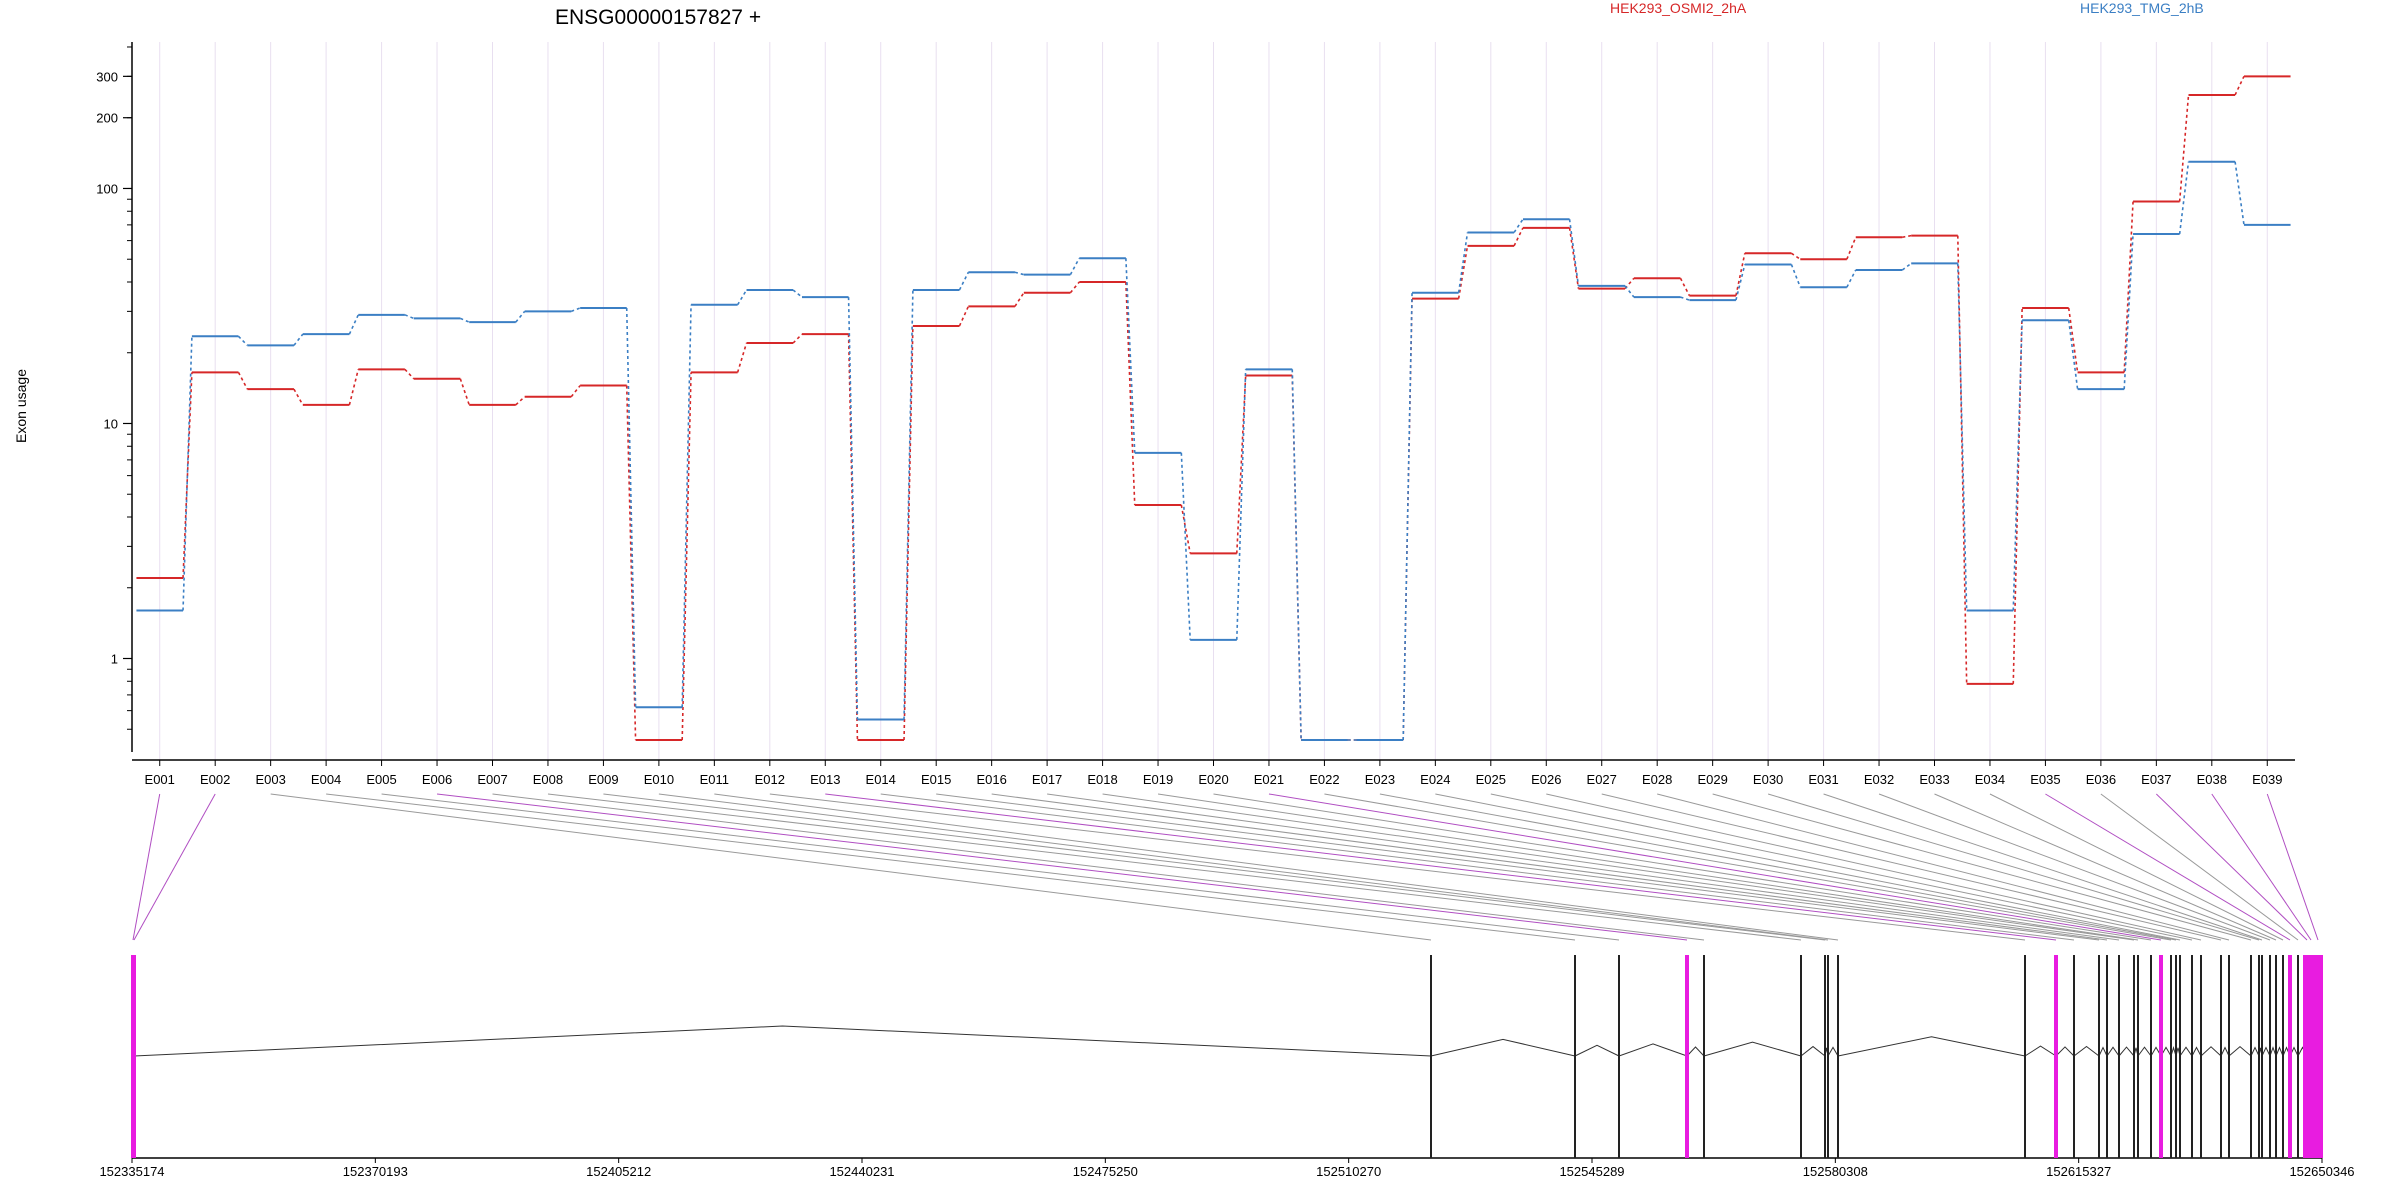 Image resolution: width=2400 pixels, height=1200 pixels. I want to click on x-tick-label: E034, so click(1990, 779).